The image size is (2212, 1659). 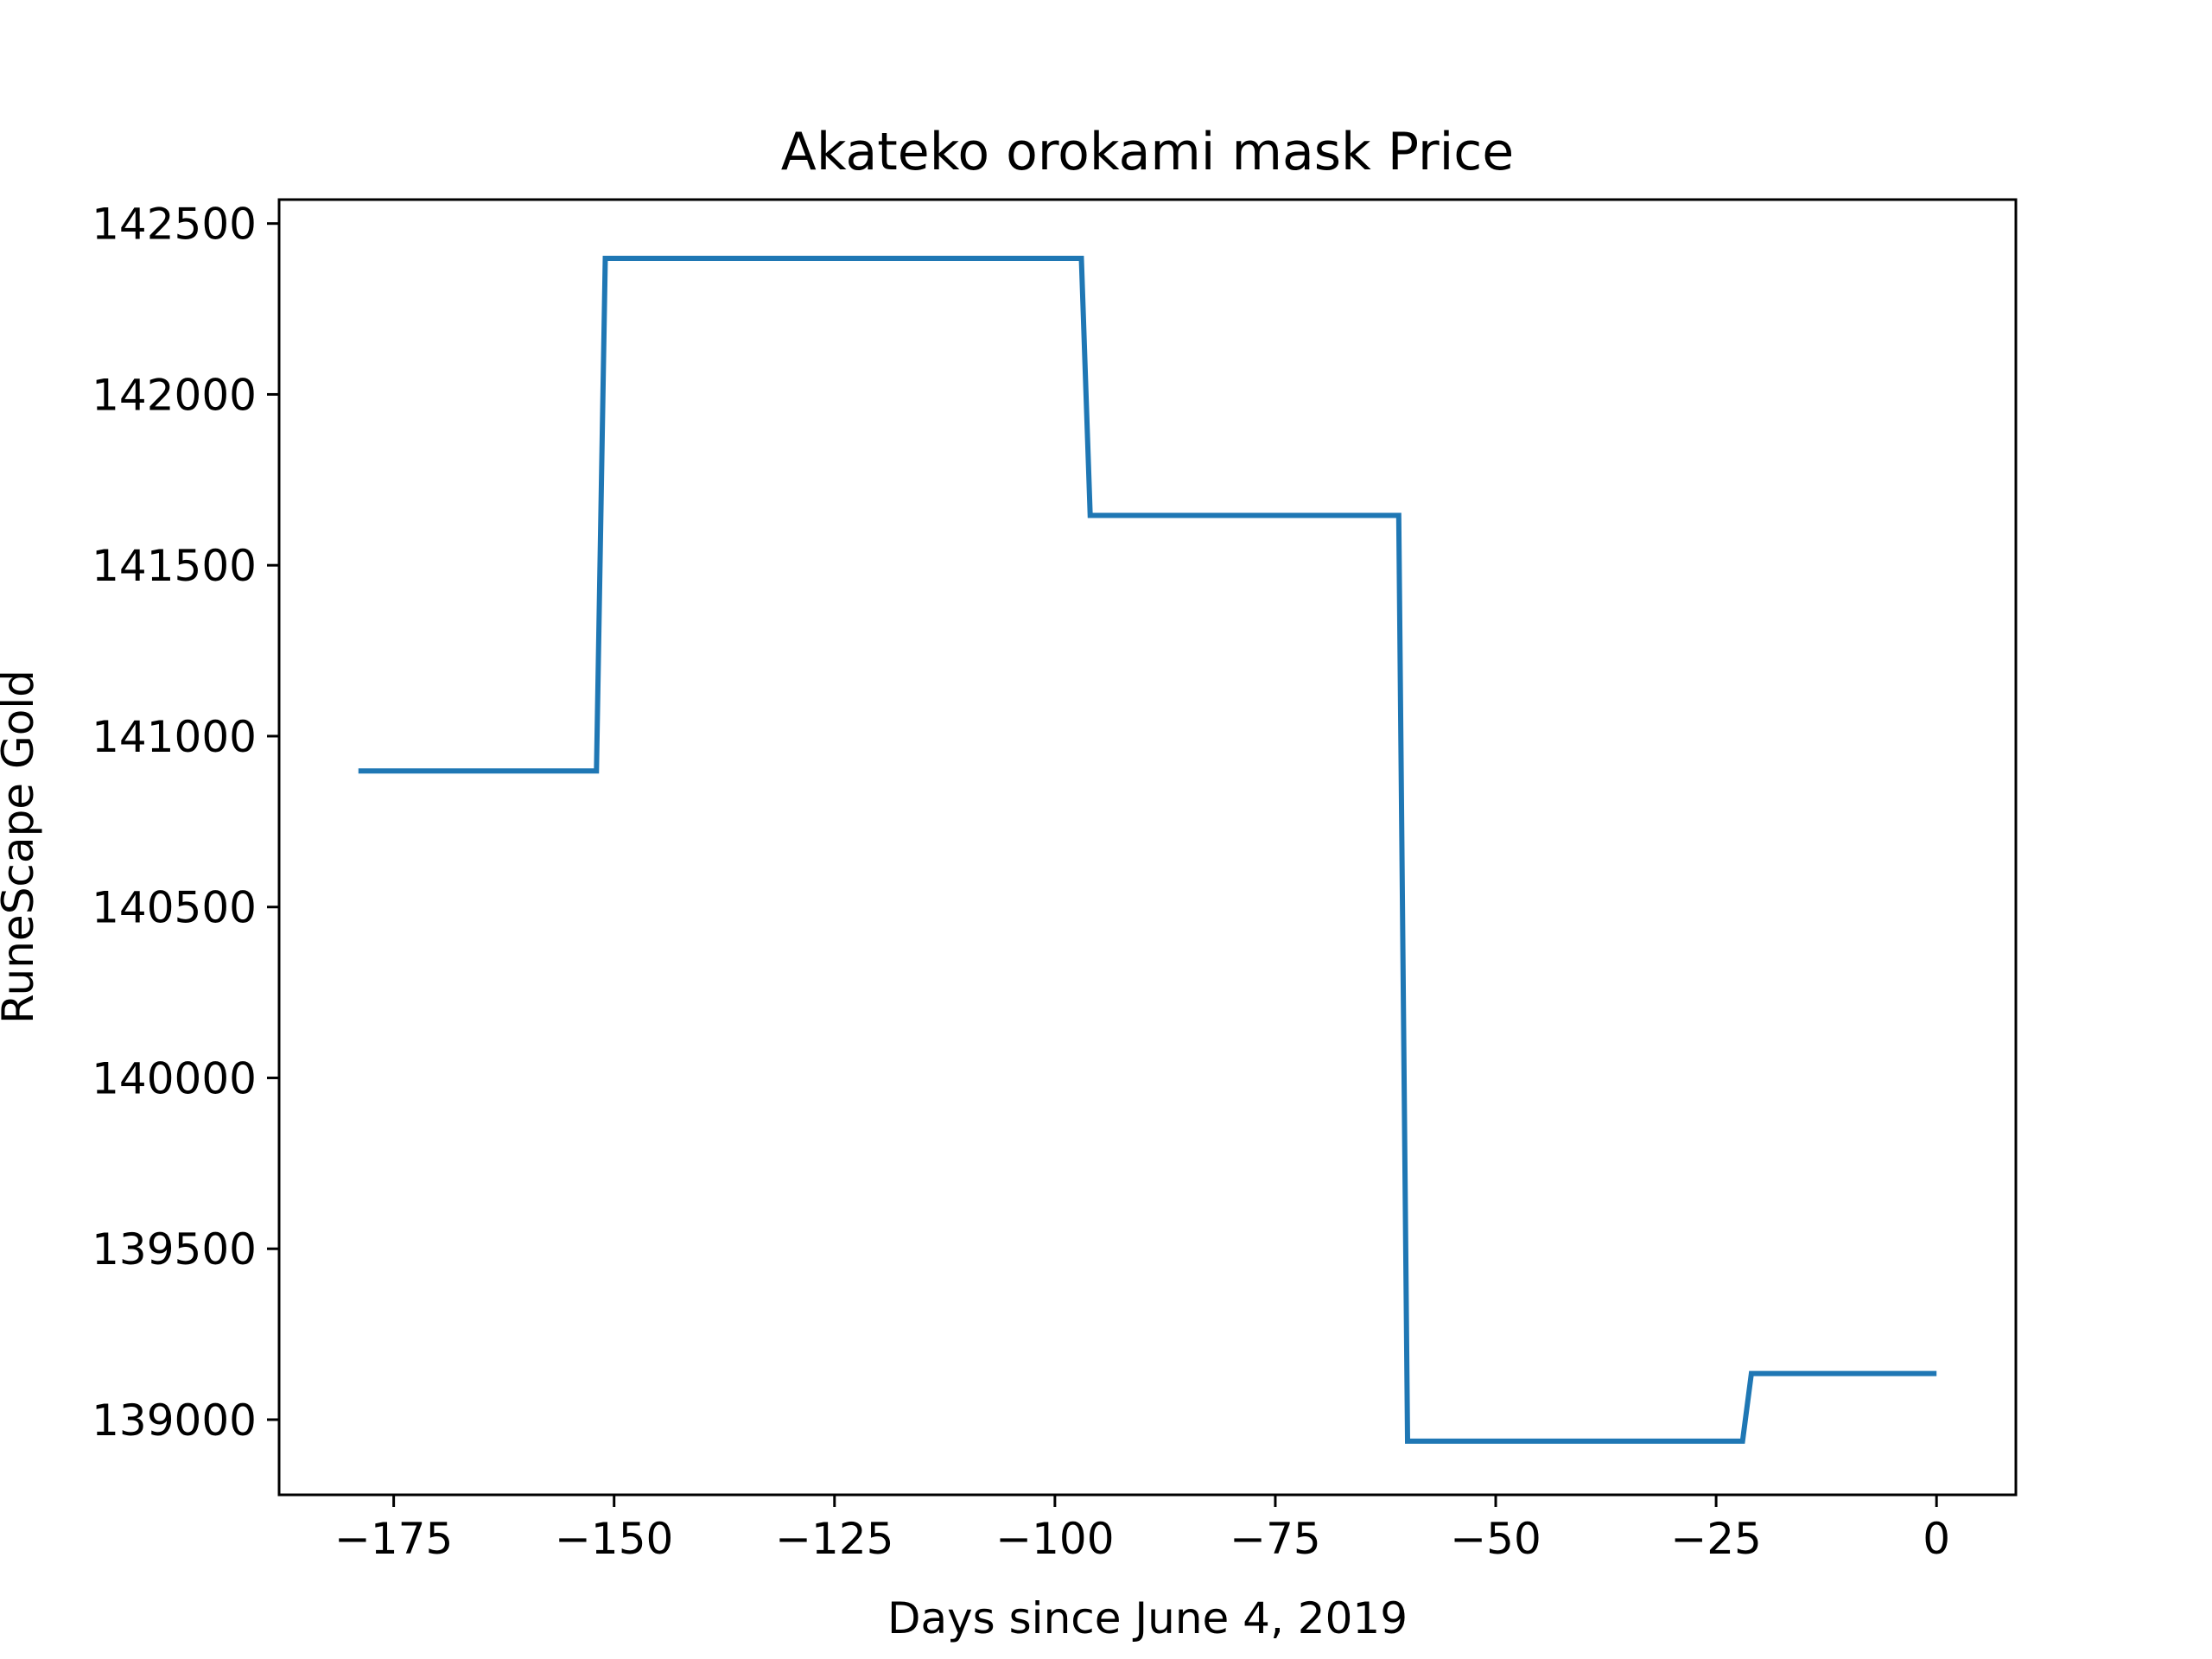 What do you see at coordinates (1275, 1539) in the screenshot?
I see `x-tick-label: −75` at bounding box center [1275, 1539].